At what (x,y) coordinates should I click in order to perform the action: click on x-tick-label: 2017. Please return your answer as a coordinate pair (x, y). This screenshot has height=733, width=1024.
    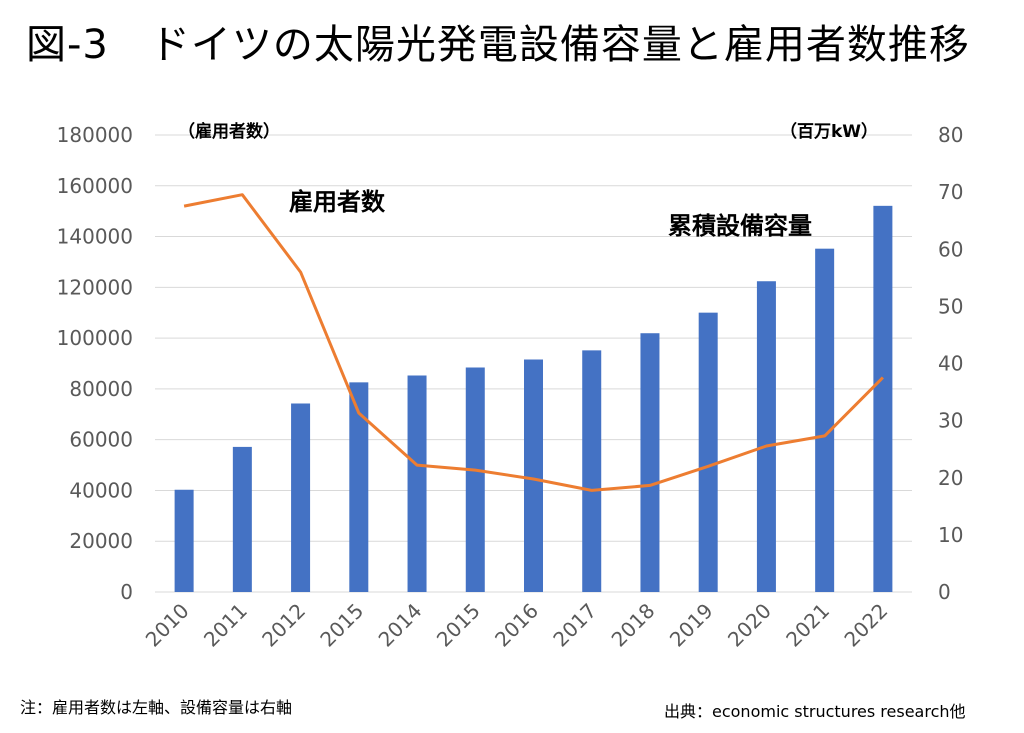
    Looking at the image, I should click on (574, 625).